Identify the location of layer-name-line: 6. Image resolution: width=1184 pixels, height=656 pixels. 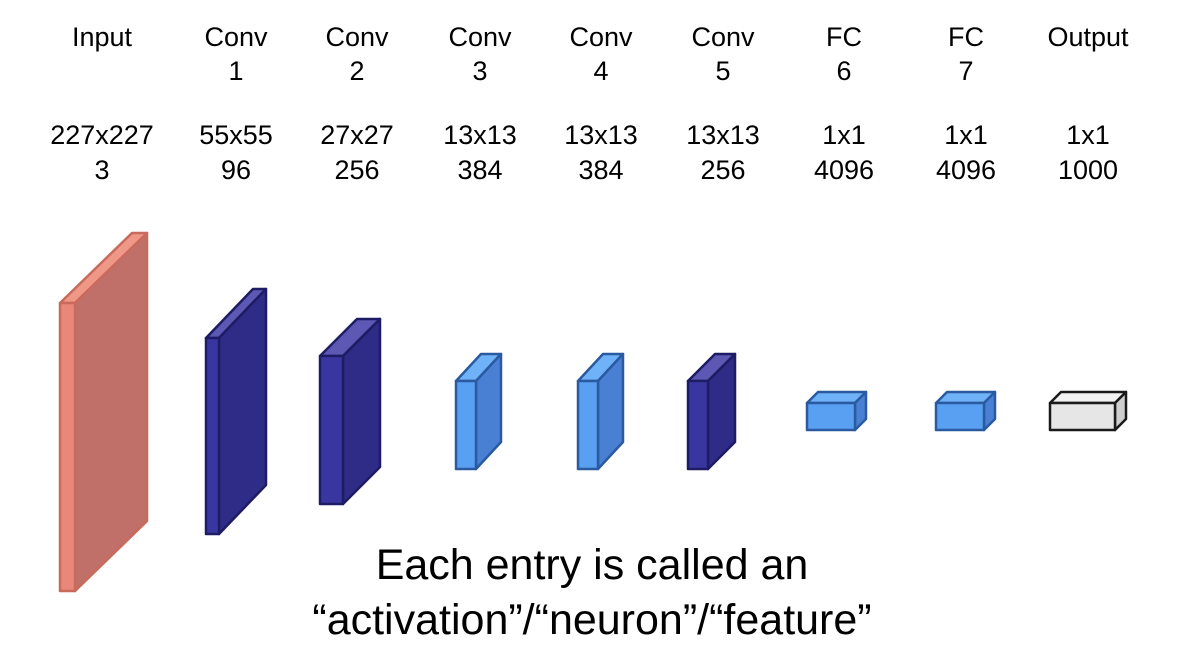
(844, 71).